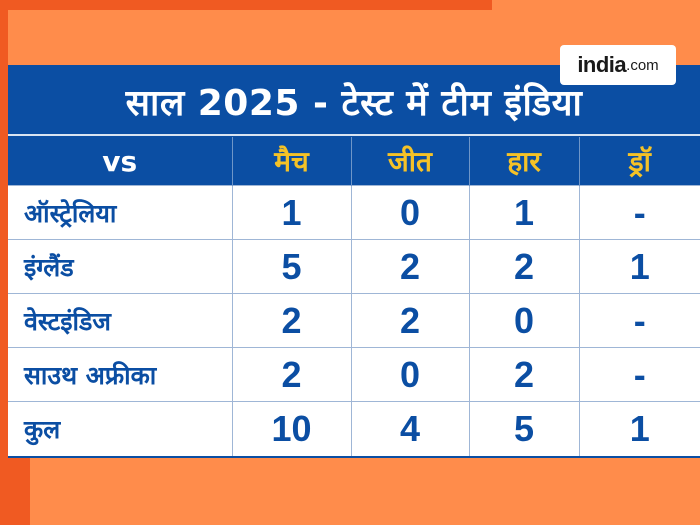  What do you see at coordinates (246, 5) in the screenshot?
I see `top-accent-bar` at bounding box center [246, 5].